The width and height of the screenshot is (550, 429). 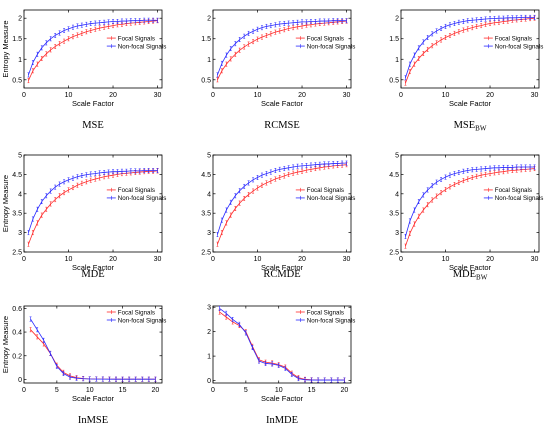 I want to click on y-tick-label: 2.5, so click(x=206, y=253).